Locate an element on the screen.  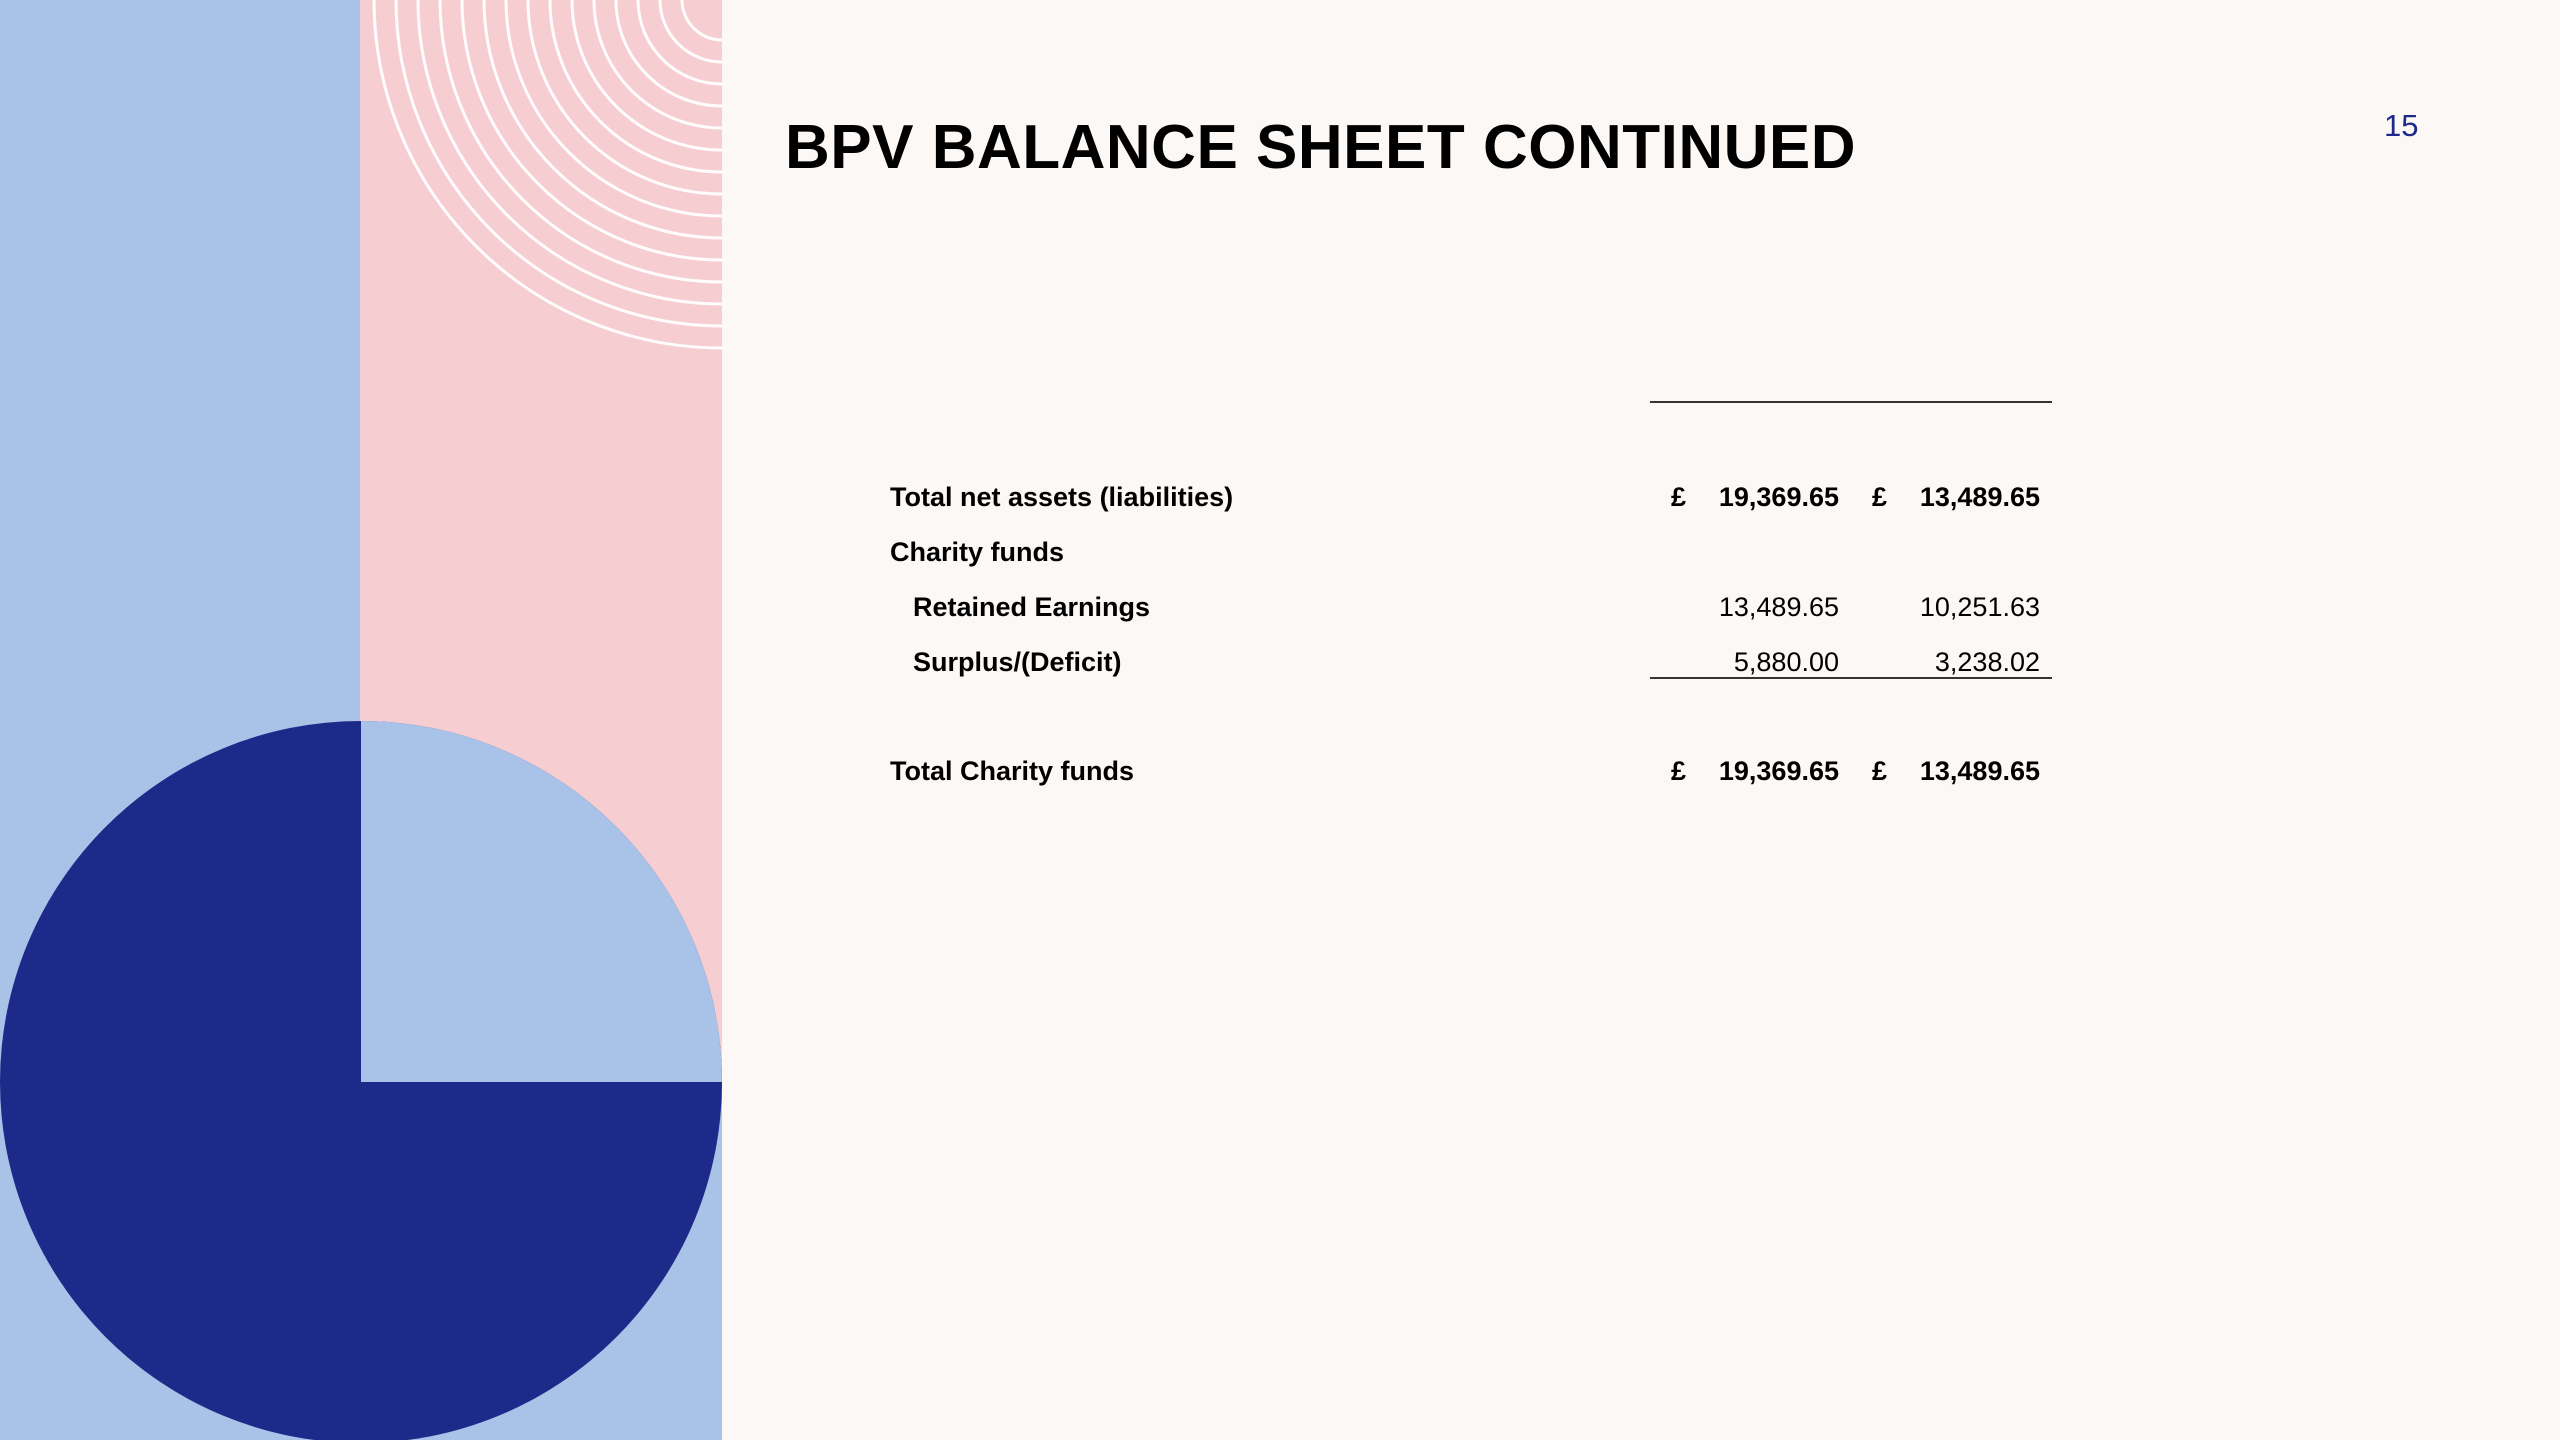
row-label: Retained Earnings is located at coordinates (1032, 607).